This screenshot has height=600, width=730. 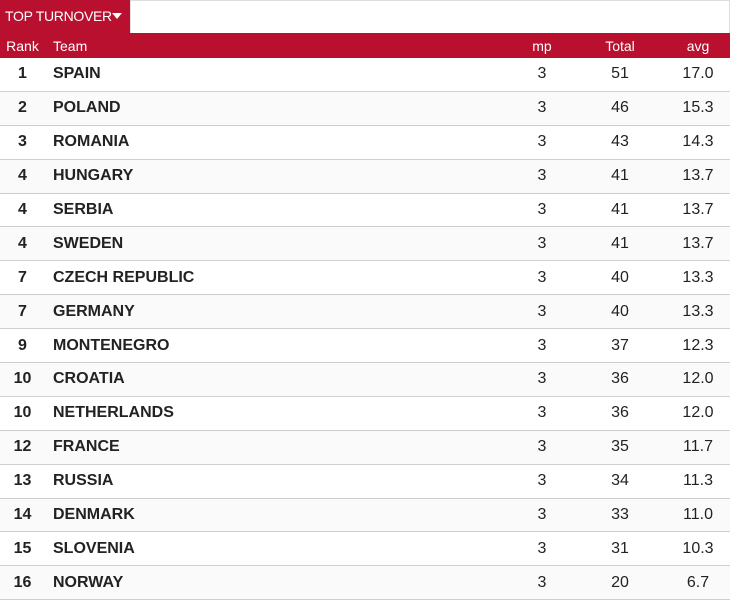 I want to click on column-header: Total, so click(x=620, y=45).